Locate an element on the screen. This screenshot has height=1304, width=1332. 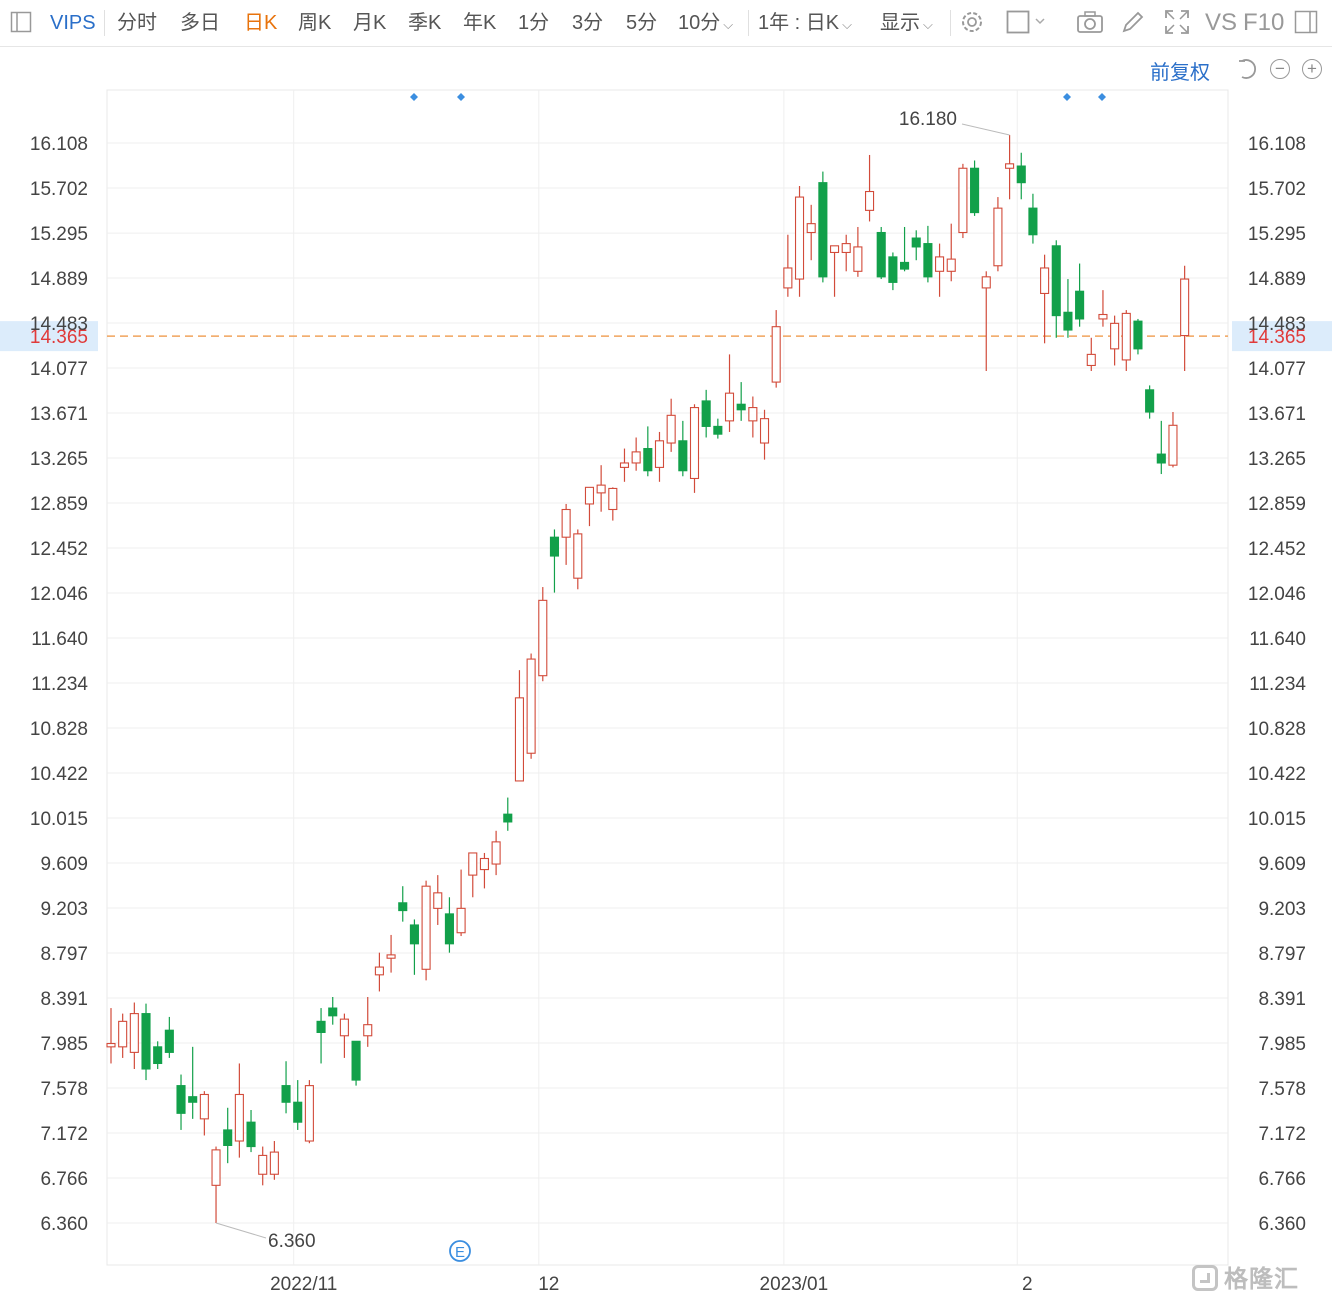
range-dropdown-label: 1年 : 日K is located at coordinates (799, 23).